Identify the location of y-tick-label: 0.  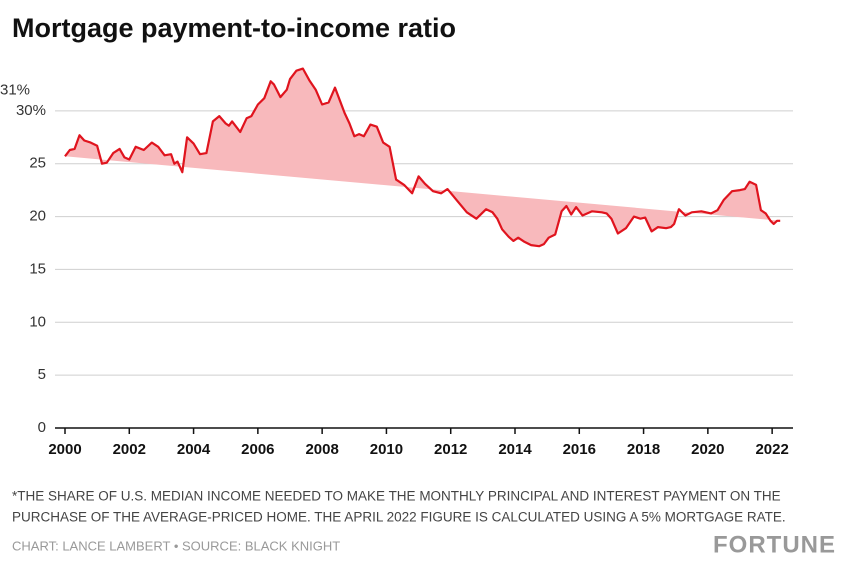
(42, 427).